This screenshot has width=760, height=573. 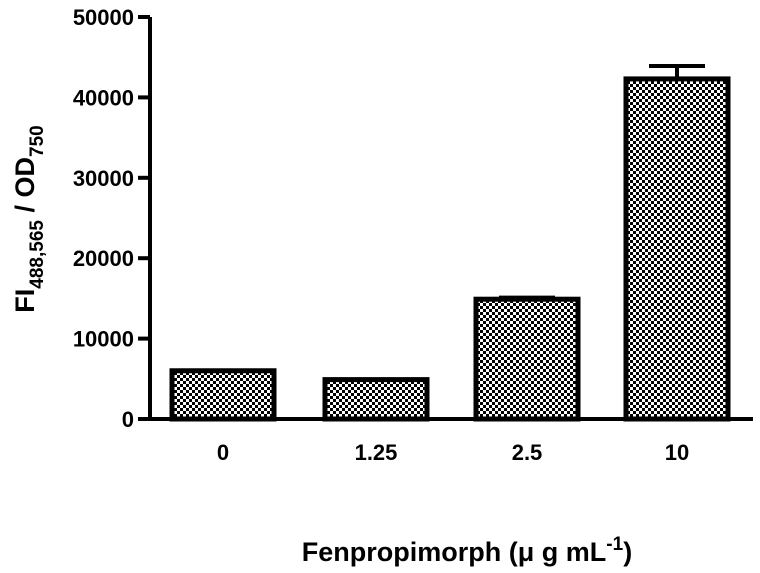 What do you see at coordinates (25, 301) in the screenshot?
I see `y-axis-title-main: FI` at bounding box center [25, 301].